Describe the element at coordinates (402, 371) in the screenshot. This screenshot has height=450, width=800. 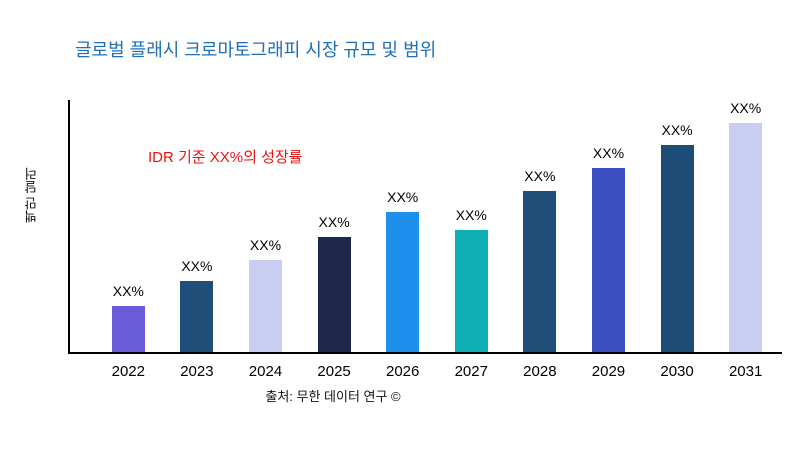
I see `x-axis-tick-label: 2026` at that location.